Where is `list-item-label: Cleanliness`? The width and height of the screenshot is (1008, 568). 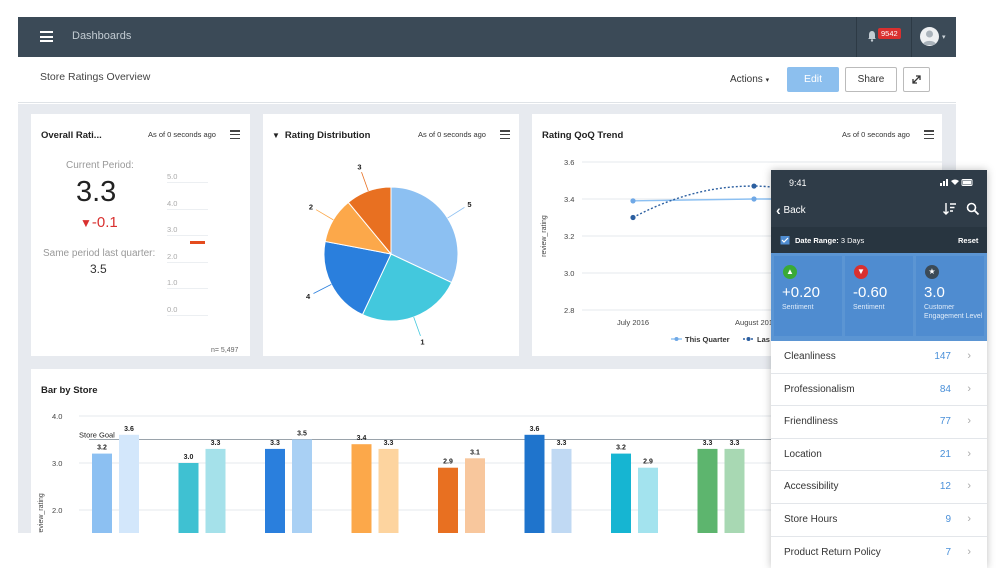
list-item-label: Cleanliness is located at coordinates (810, 356).